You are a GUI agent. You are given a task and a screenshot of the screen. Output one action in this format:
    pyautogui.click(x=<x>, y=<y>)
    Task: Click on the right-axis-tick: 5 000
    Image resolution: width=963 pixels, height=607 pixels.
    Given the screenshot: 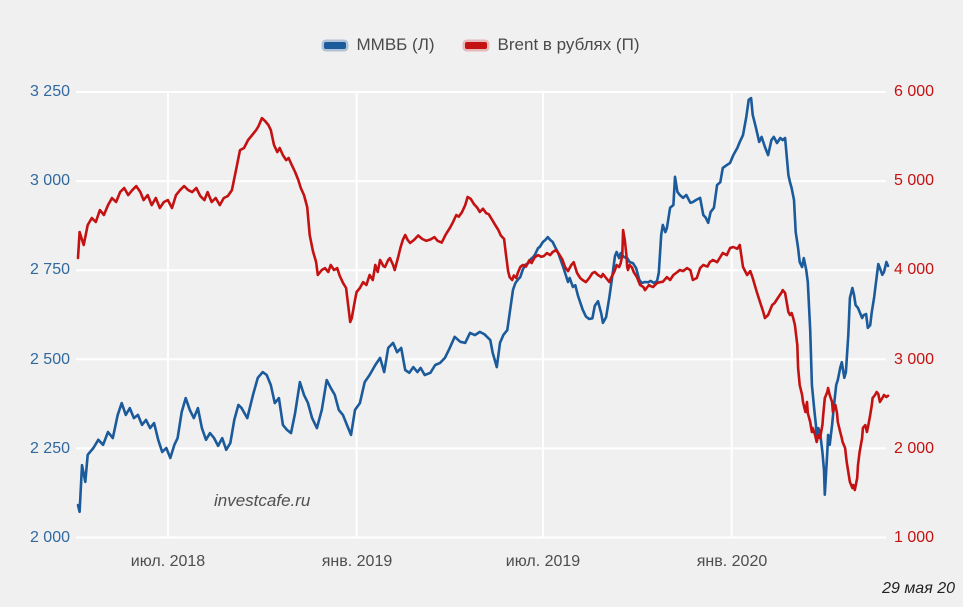 What is the action you would take?
    pyautogui.click(x=914, y=180)
    